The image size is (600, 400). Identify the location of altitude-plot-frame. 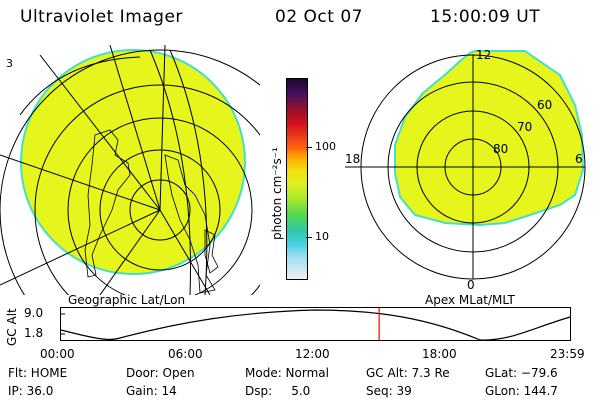
(315, 324).